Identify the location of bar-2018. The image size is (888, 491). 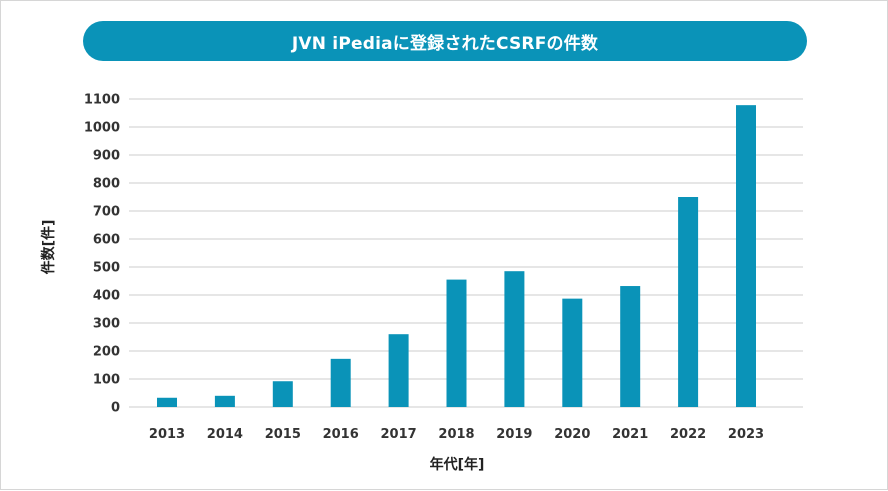
(456, 343).